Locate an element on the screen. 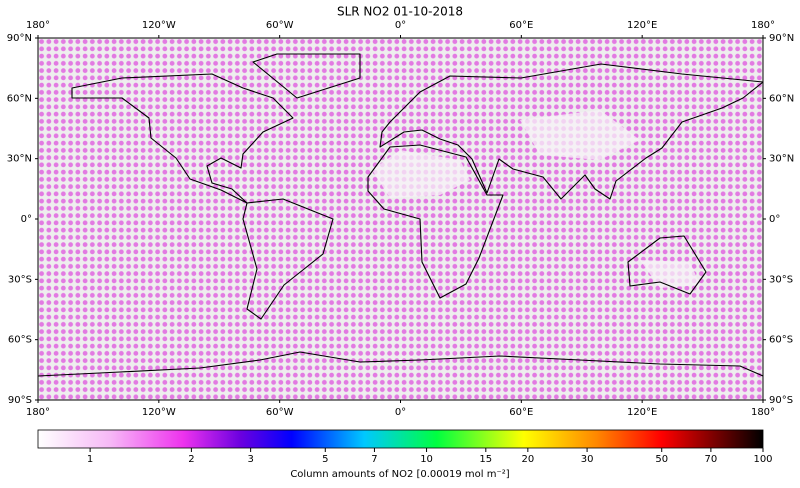 The image size is (800, 488). title: SLR NO2 01-10-2018 is located at coordinates (400, 12).